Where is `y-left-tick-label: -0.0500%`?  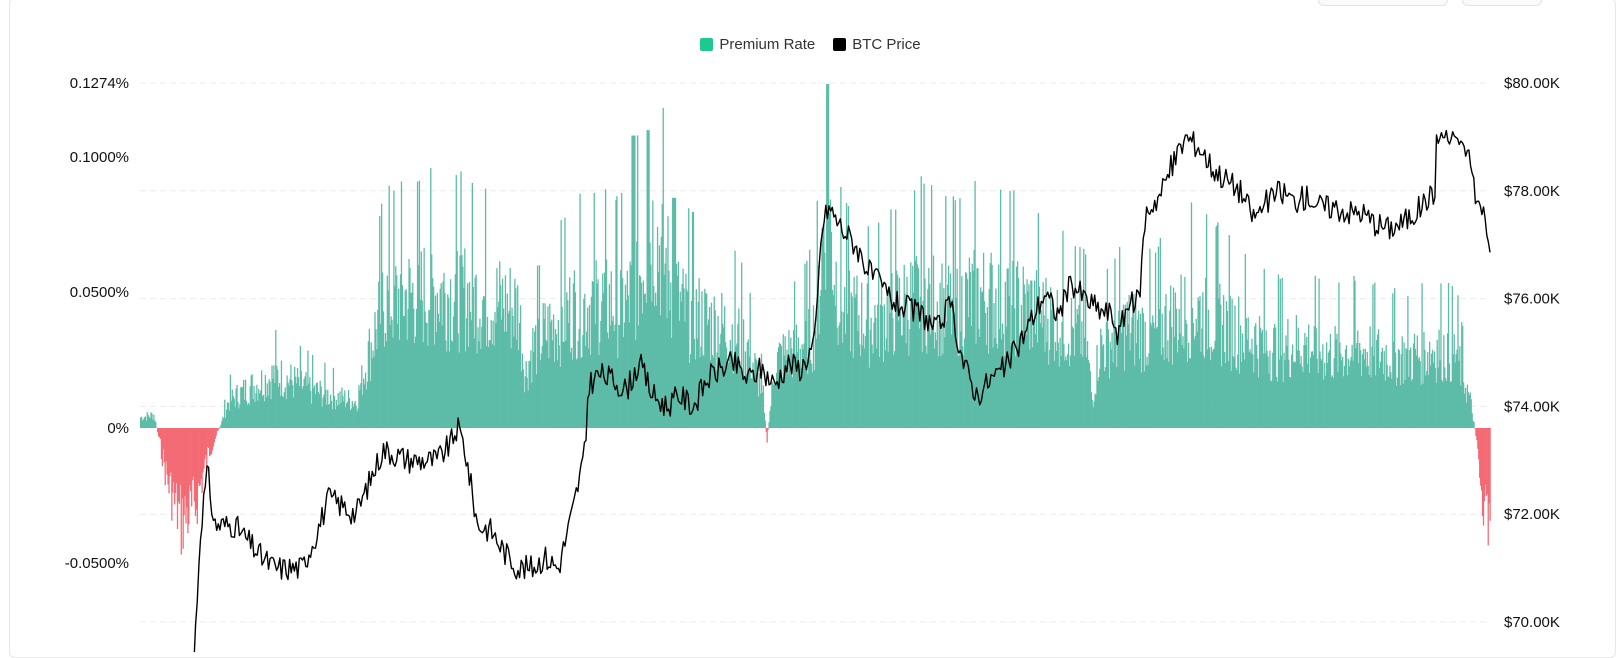
y-left-tick-label: -0.0500% is located at coordinates (97, 563).